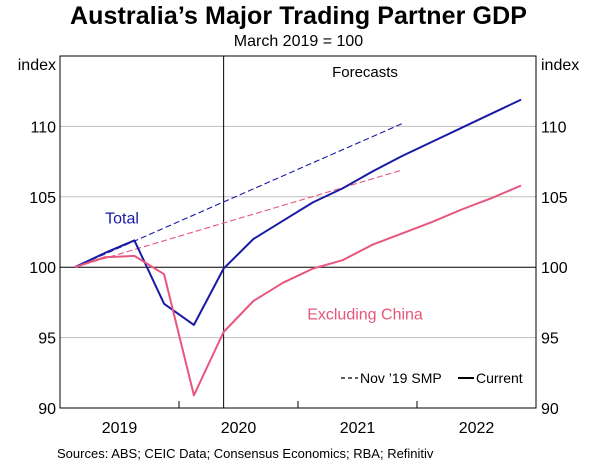 Image resolution: width=597 pixels, height=467 pixels. I want to click on y-tick-label-left: 90, so click(47, 409).